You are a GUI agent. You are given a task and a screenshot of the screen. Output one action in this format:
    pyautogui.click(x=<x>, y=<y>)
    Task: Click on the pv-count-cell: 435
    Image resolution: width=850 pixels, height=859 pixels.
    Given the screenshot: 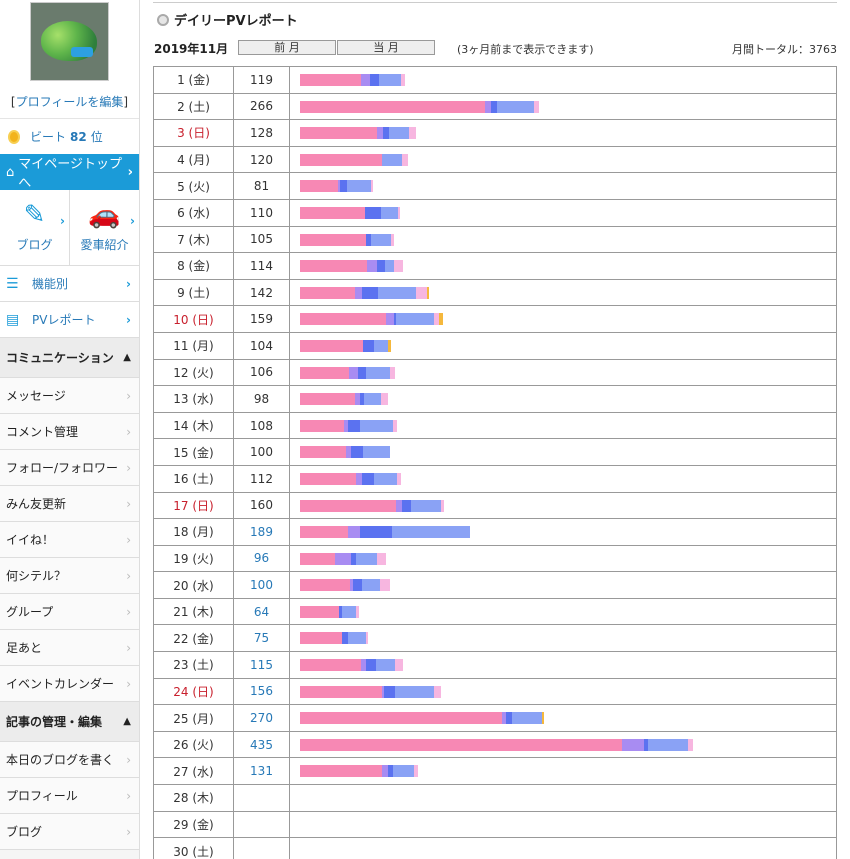 What is the action you would take?
    pyautogui.click(x=261, y=744)
    